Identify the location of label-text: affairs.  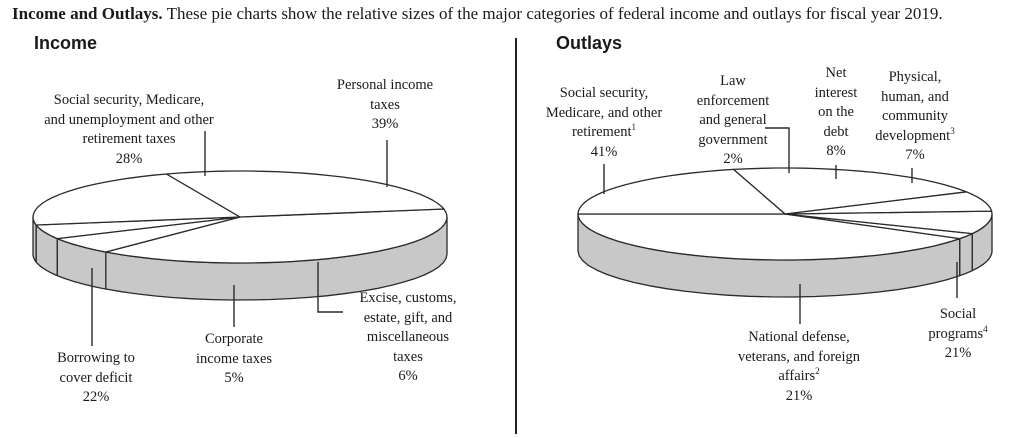
(797, 376).